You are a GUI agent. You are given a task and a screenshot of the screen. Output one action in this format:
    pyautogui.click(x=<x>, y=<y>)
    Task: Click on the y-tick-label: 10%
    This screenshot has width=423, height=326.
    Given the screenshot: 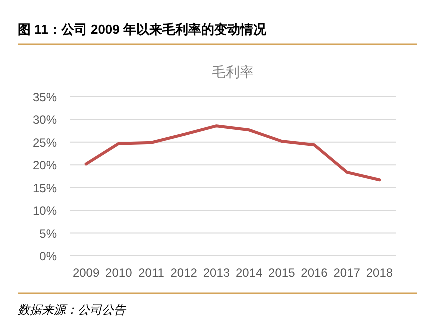 What is the action you would take?
    pyautogui.click(x=45, y=211)
    